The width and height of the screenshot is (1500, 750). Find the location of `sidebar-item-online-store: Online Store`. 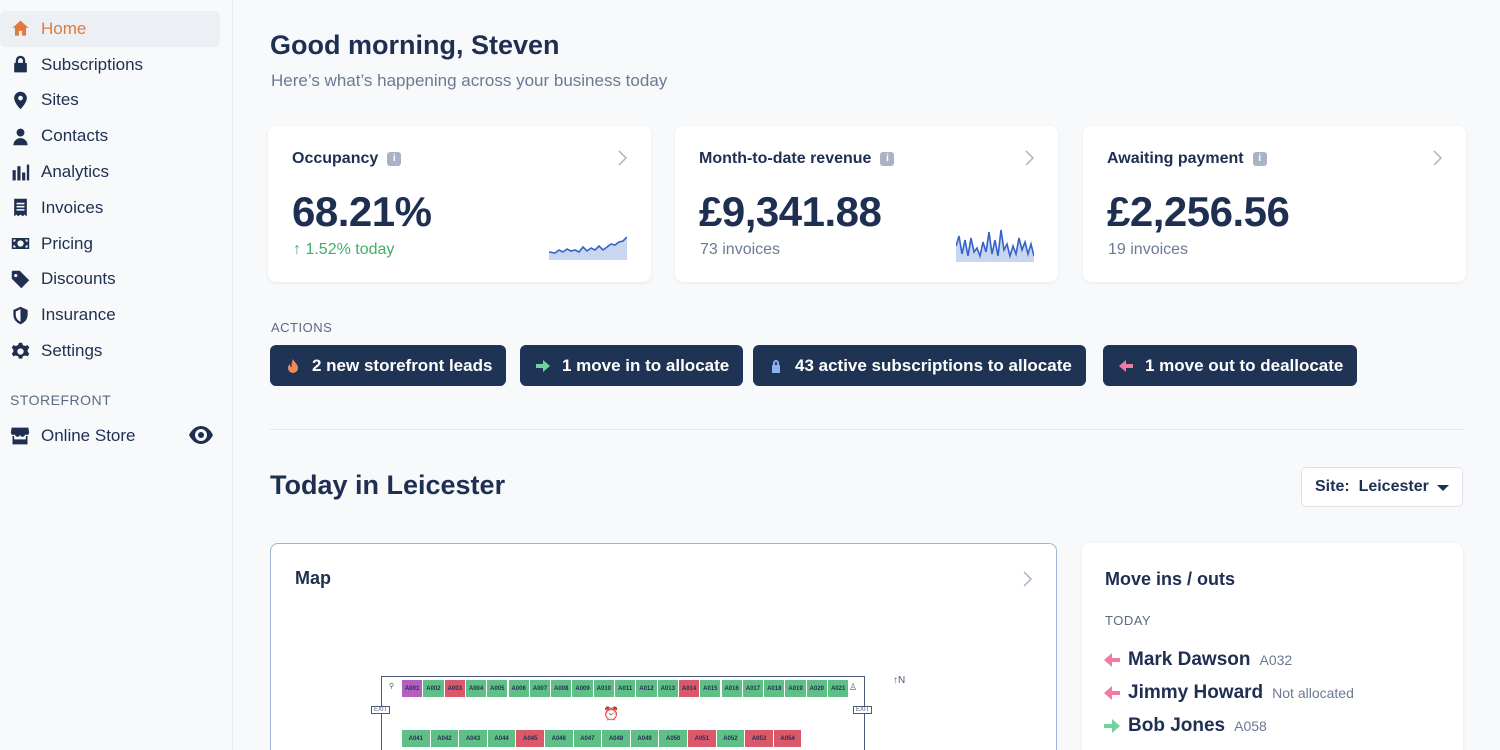

sidebar-item-online-store: Online Store is located at coordinates (116, 436).